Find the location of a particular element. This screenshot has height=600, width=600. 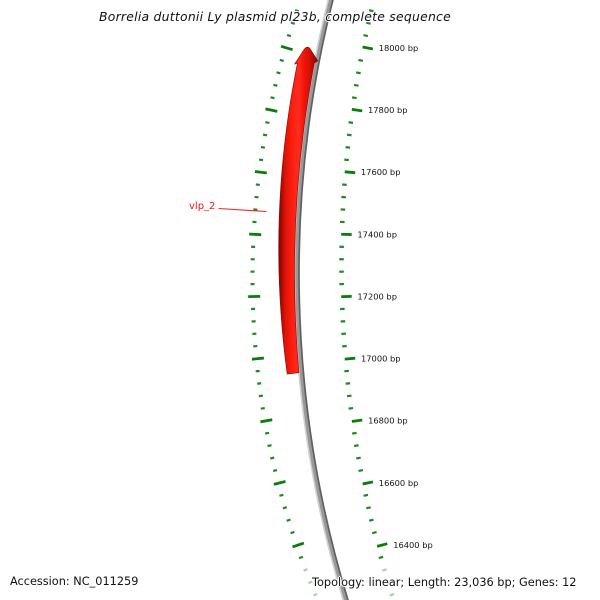

tick-label: 17400 bp is located at coordinates (377, 234).